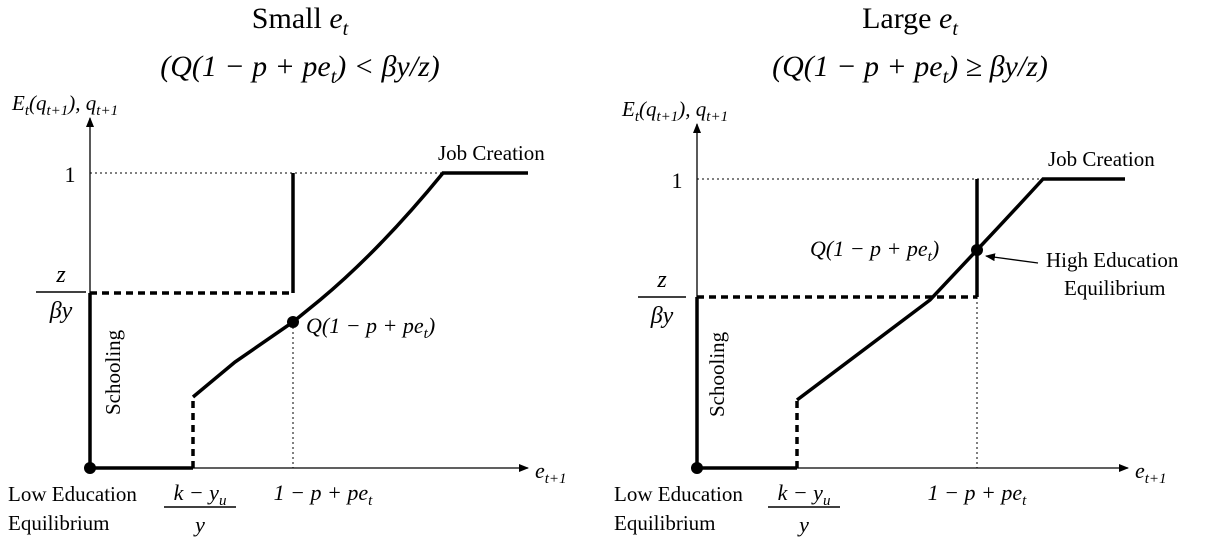 The image size is (1221, 543). Describe the element at coordinates (1115, 288) in the screenshot. I see `high-education-label-line2: Equilibrium` at that location.